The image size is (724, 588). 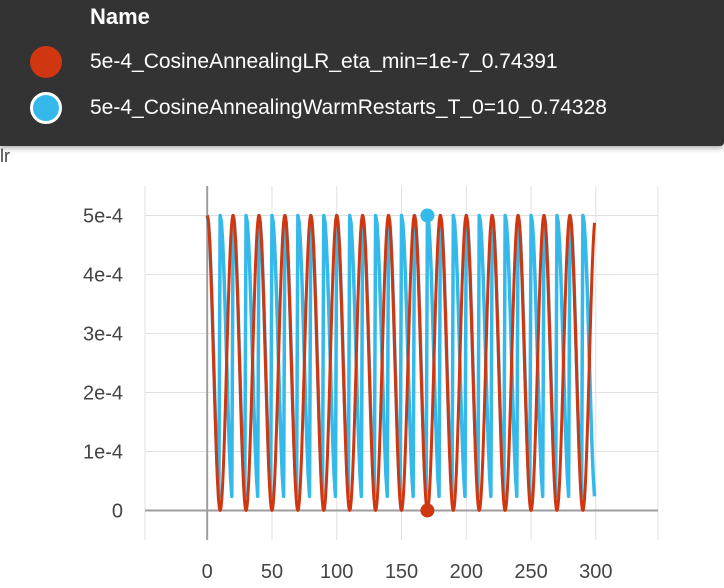 What do you see at coordinates (103, 453) in the screenshot?
I see `y-tick-label: 1e-4` at bounding box center [103, 453].